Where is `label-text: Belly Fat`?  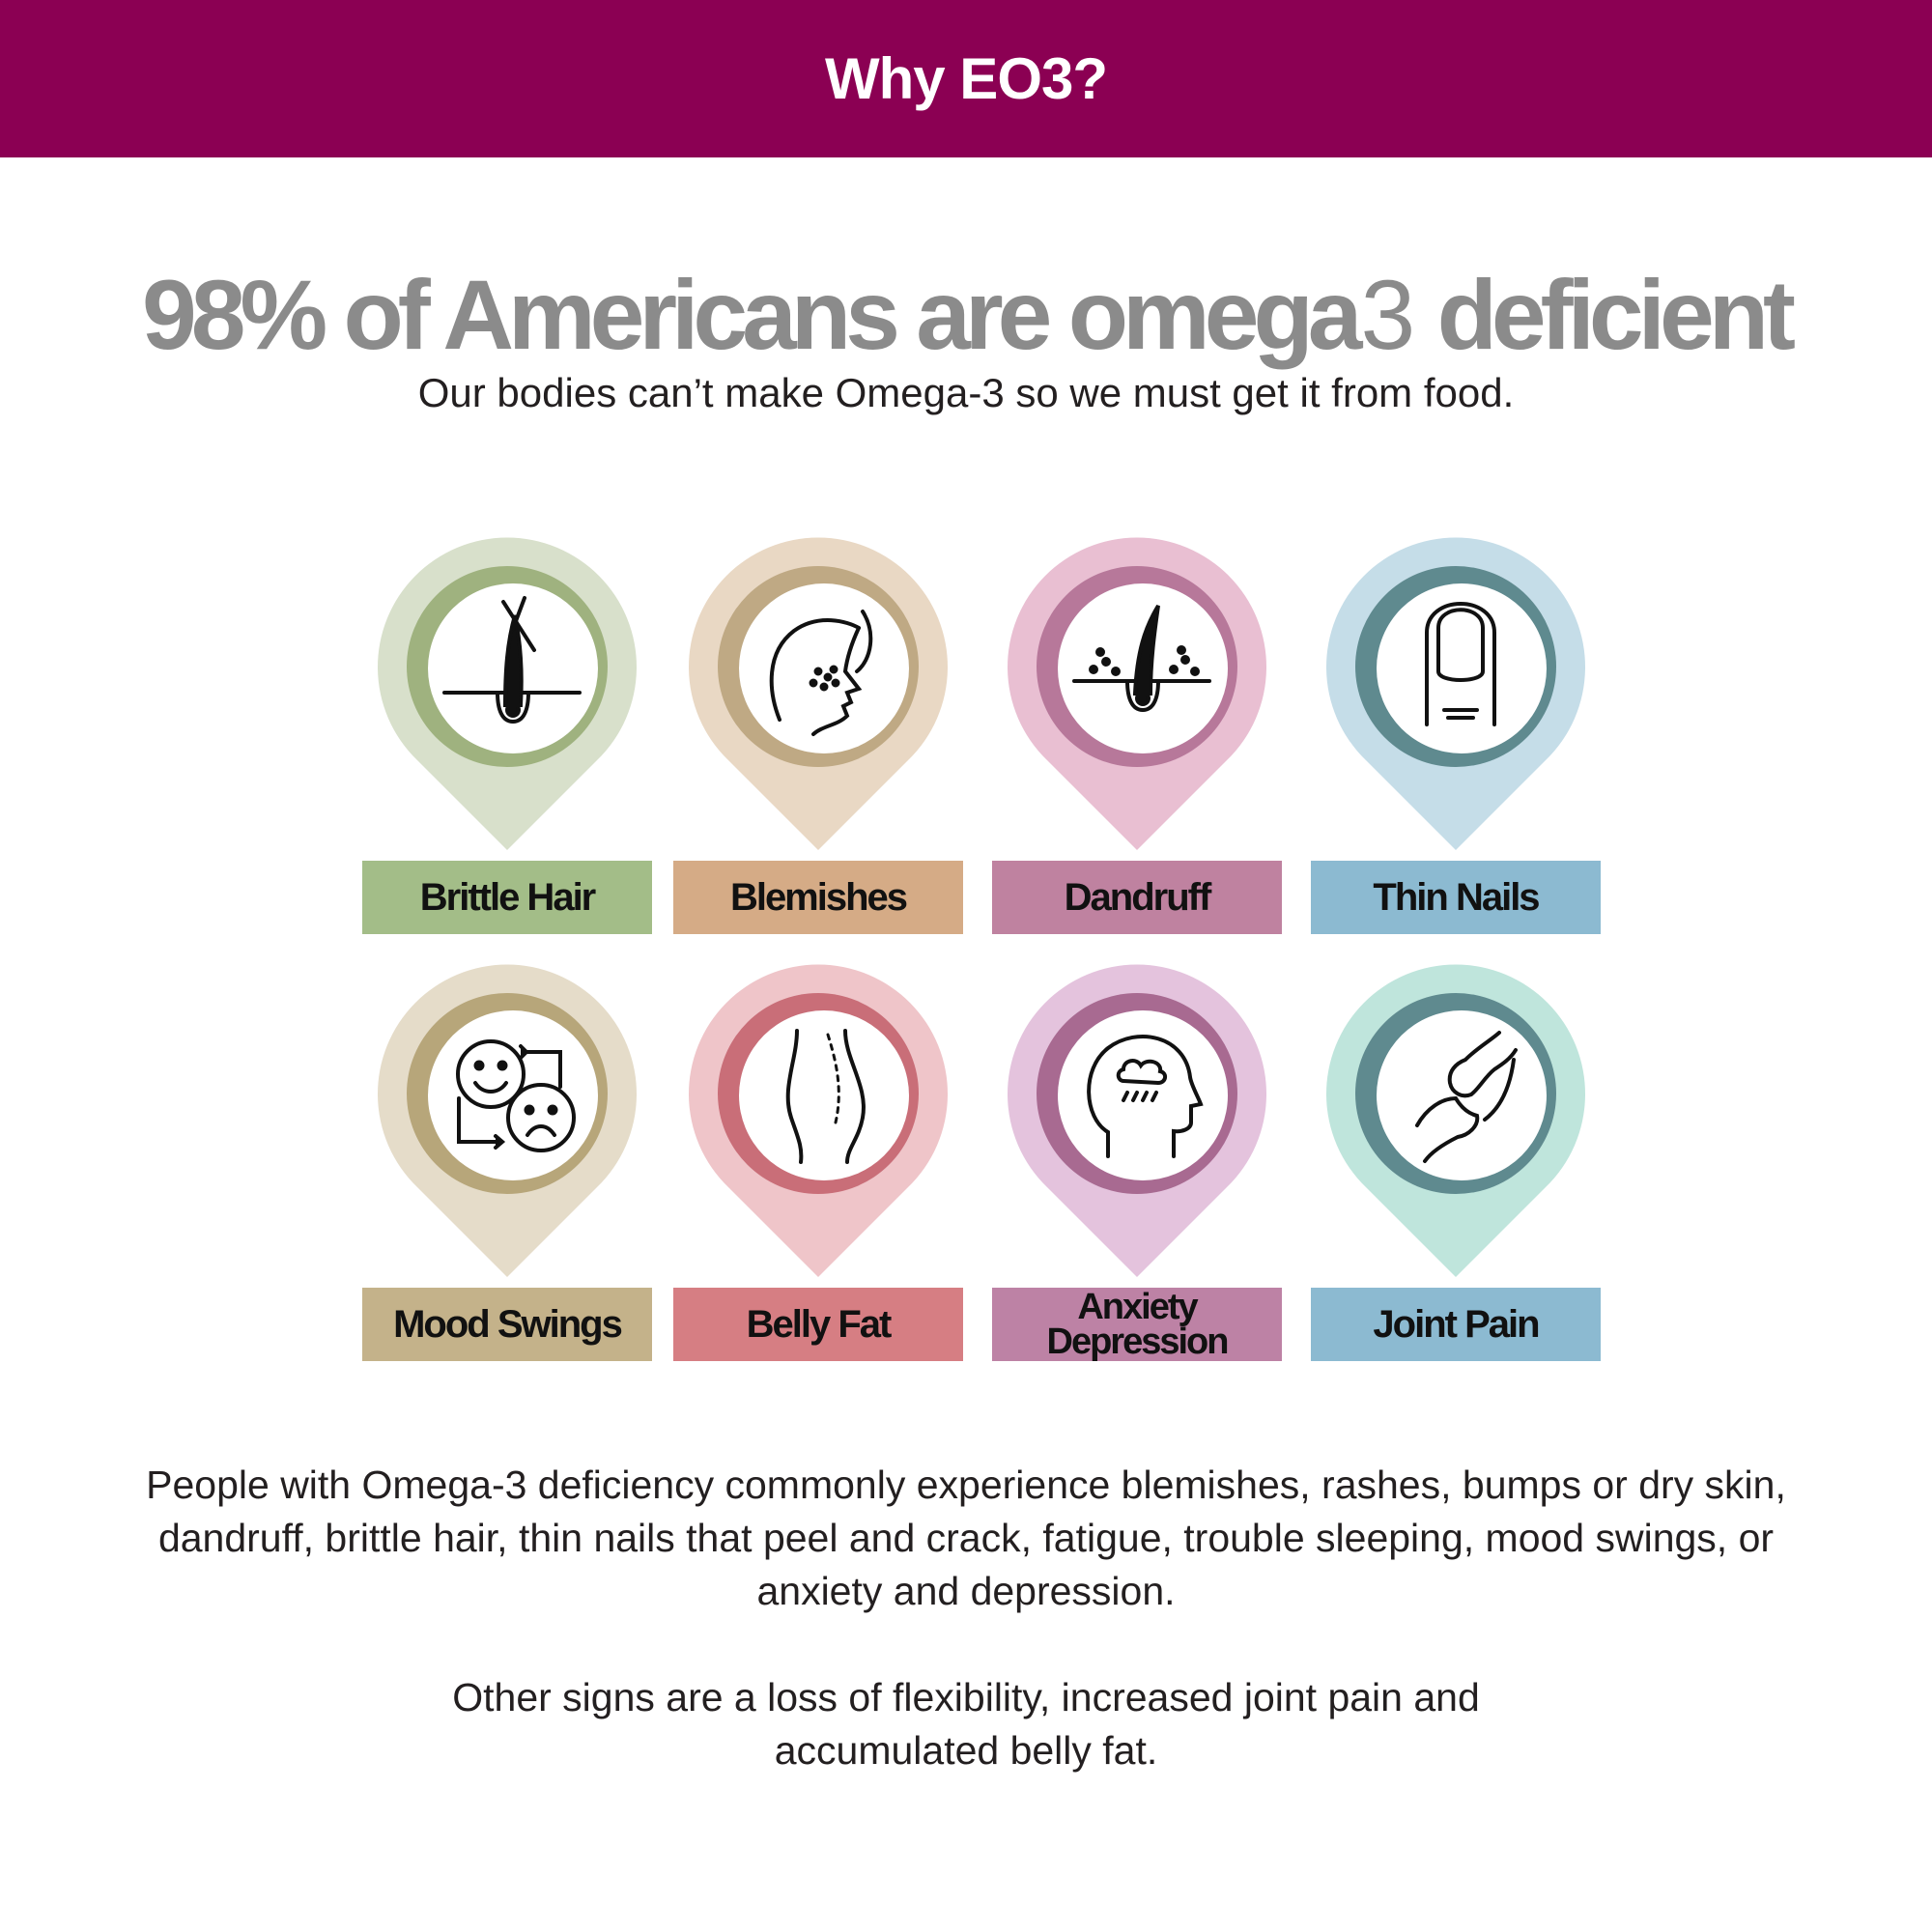
label-text: Belly Fat is located at coordinates (819, 1324).